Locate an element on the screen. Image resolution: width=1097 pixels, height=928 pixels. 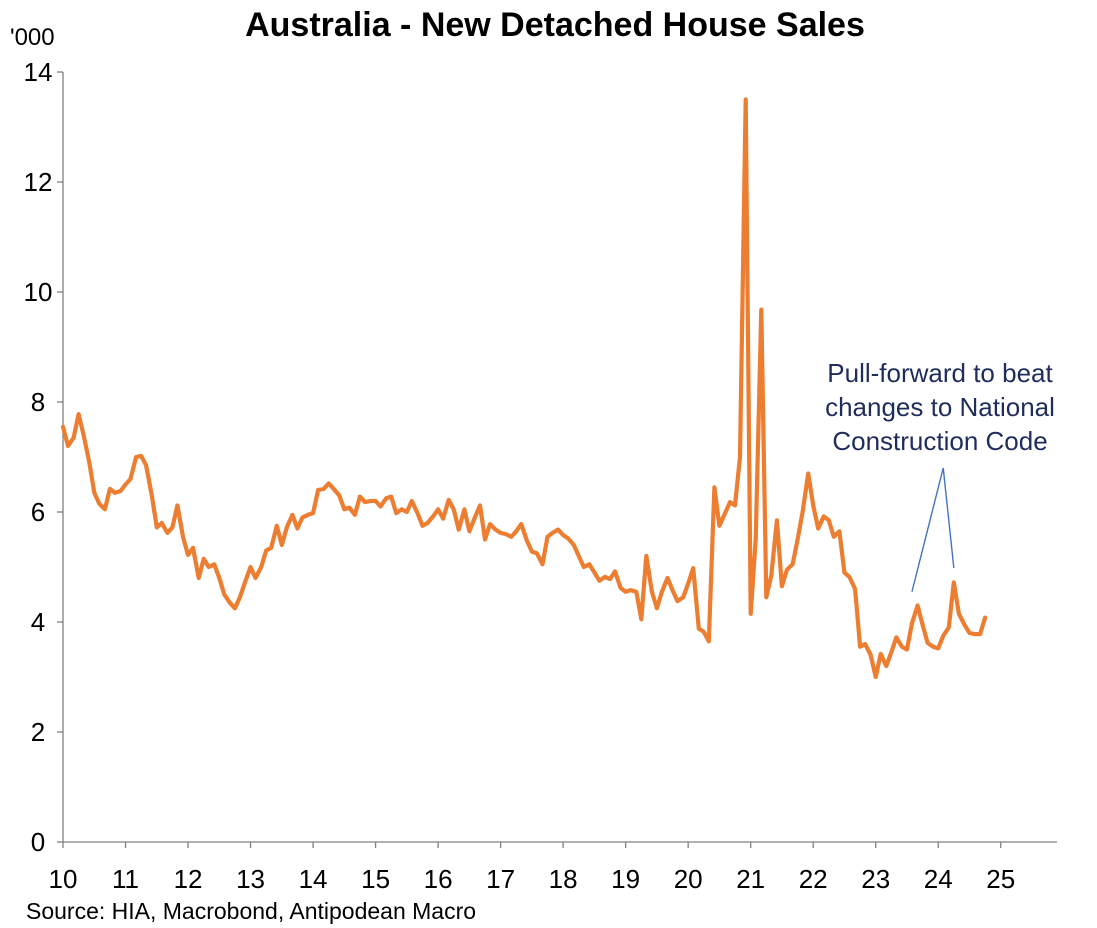
x-tick-label: 15 is located at coordinates (375, 879).